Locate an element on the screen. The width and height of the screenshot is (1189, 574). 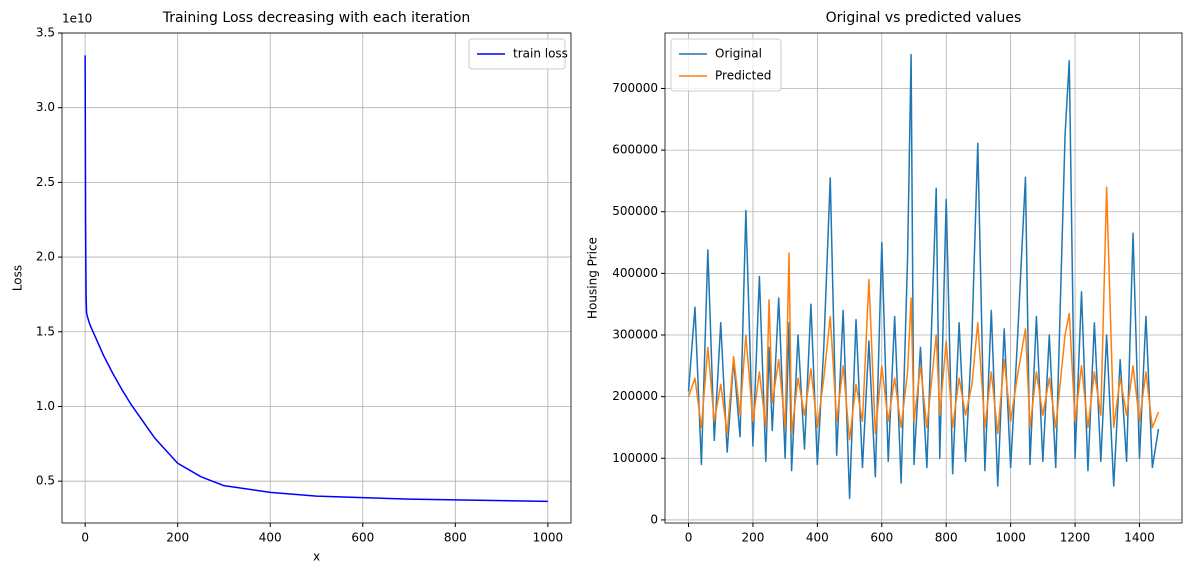
y-tick-label: 2.0 is located at coordinates (45, 257).